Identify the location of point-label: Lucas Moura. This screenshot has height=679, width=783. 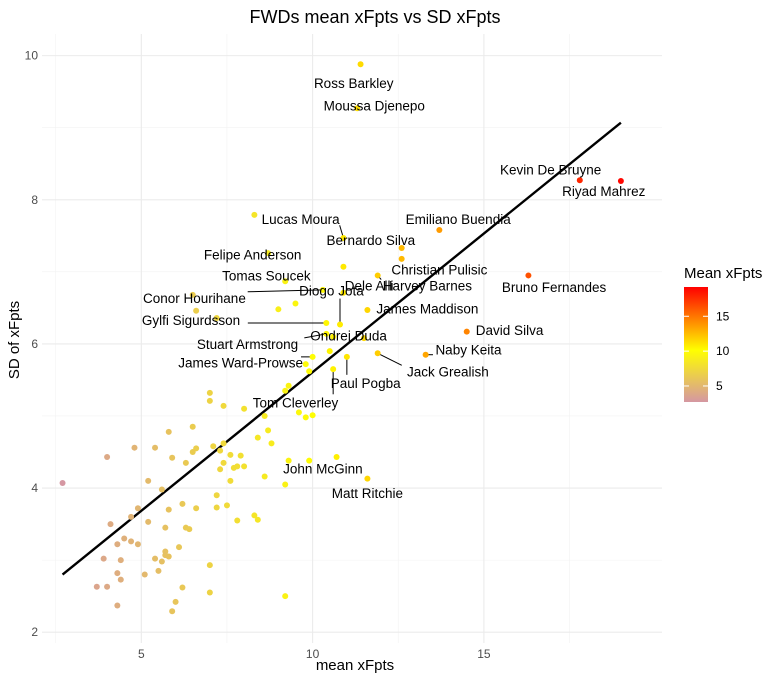
(301, 219).